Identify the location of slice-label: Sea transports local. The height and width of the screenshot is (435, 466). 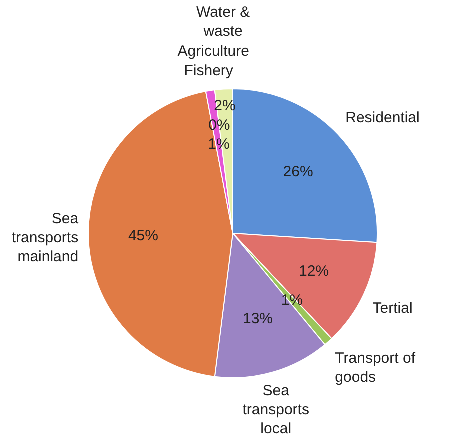
(276, 408).